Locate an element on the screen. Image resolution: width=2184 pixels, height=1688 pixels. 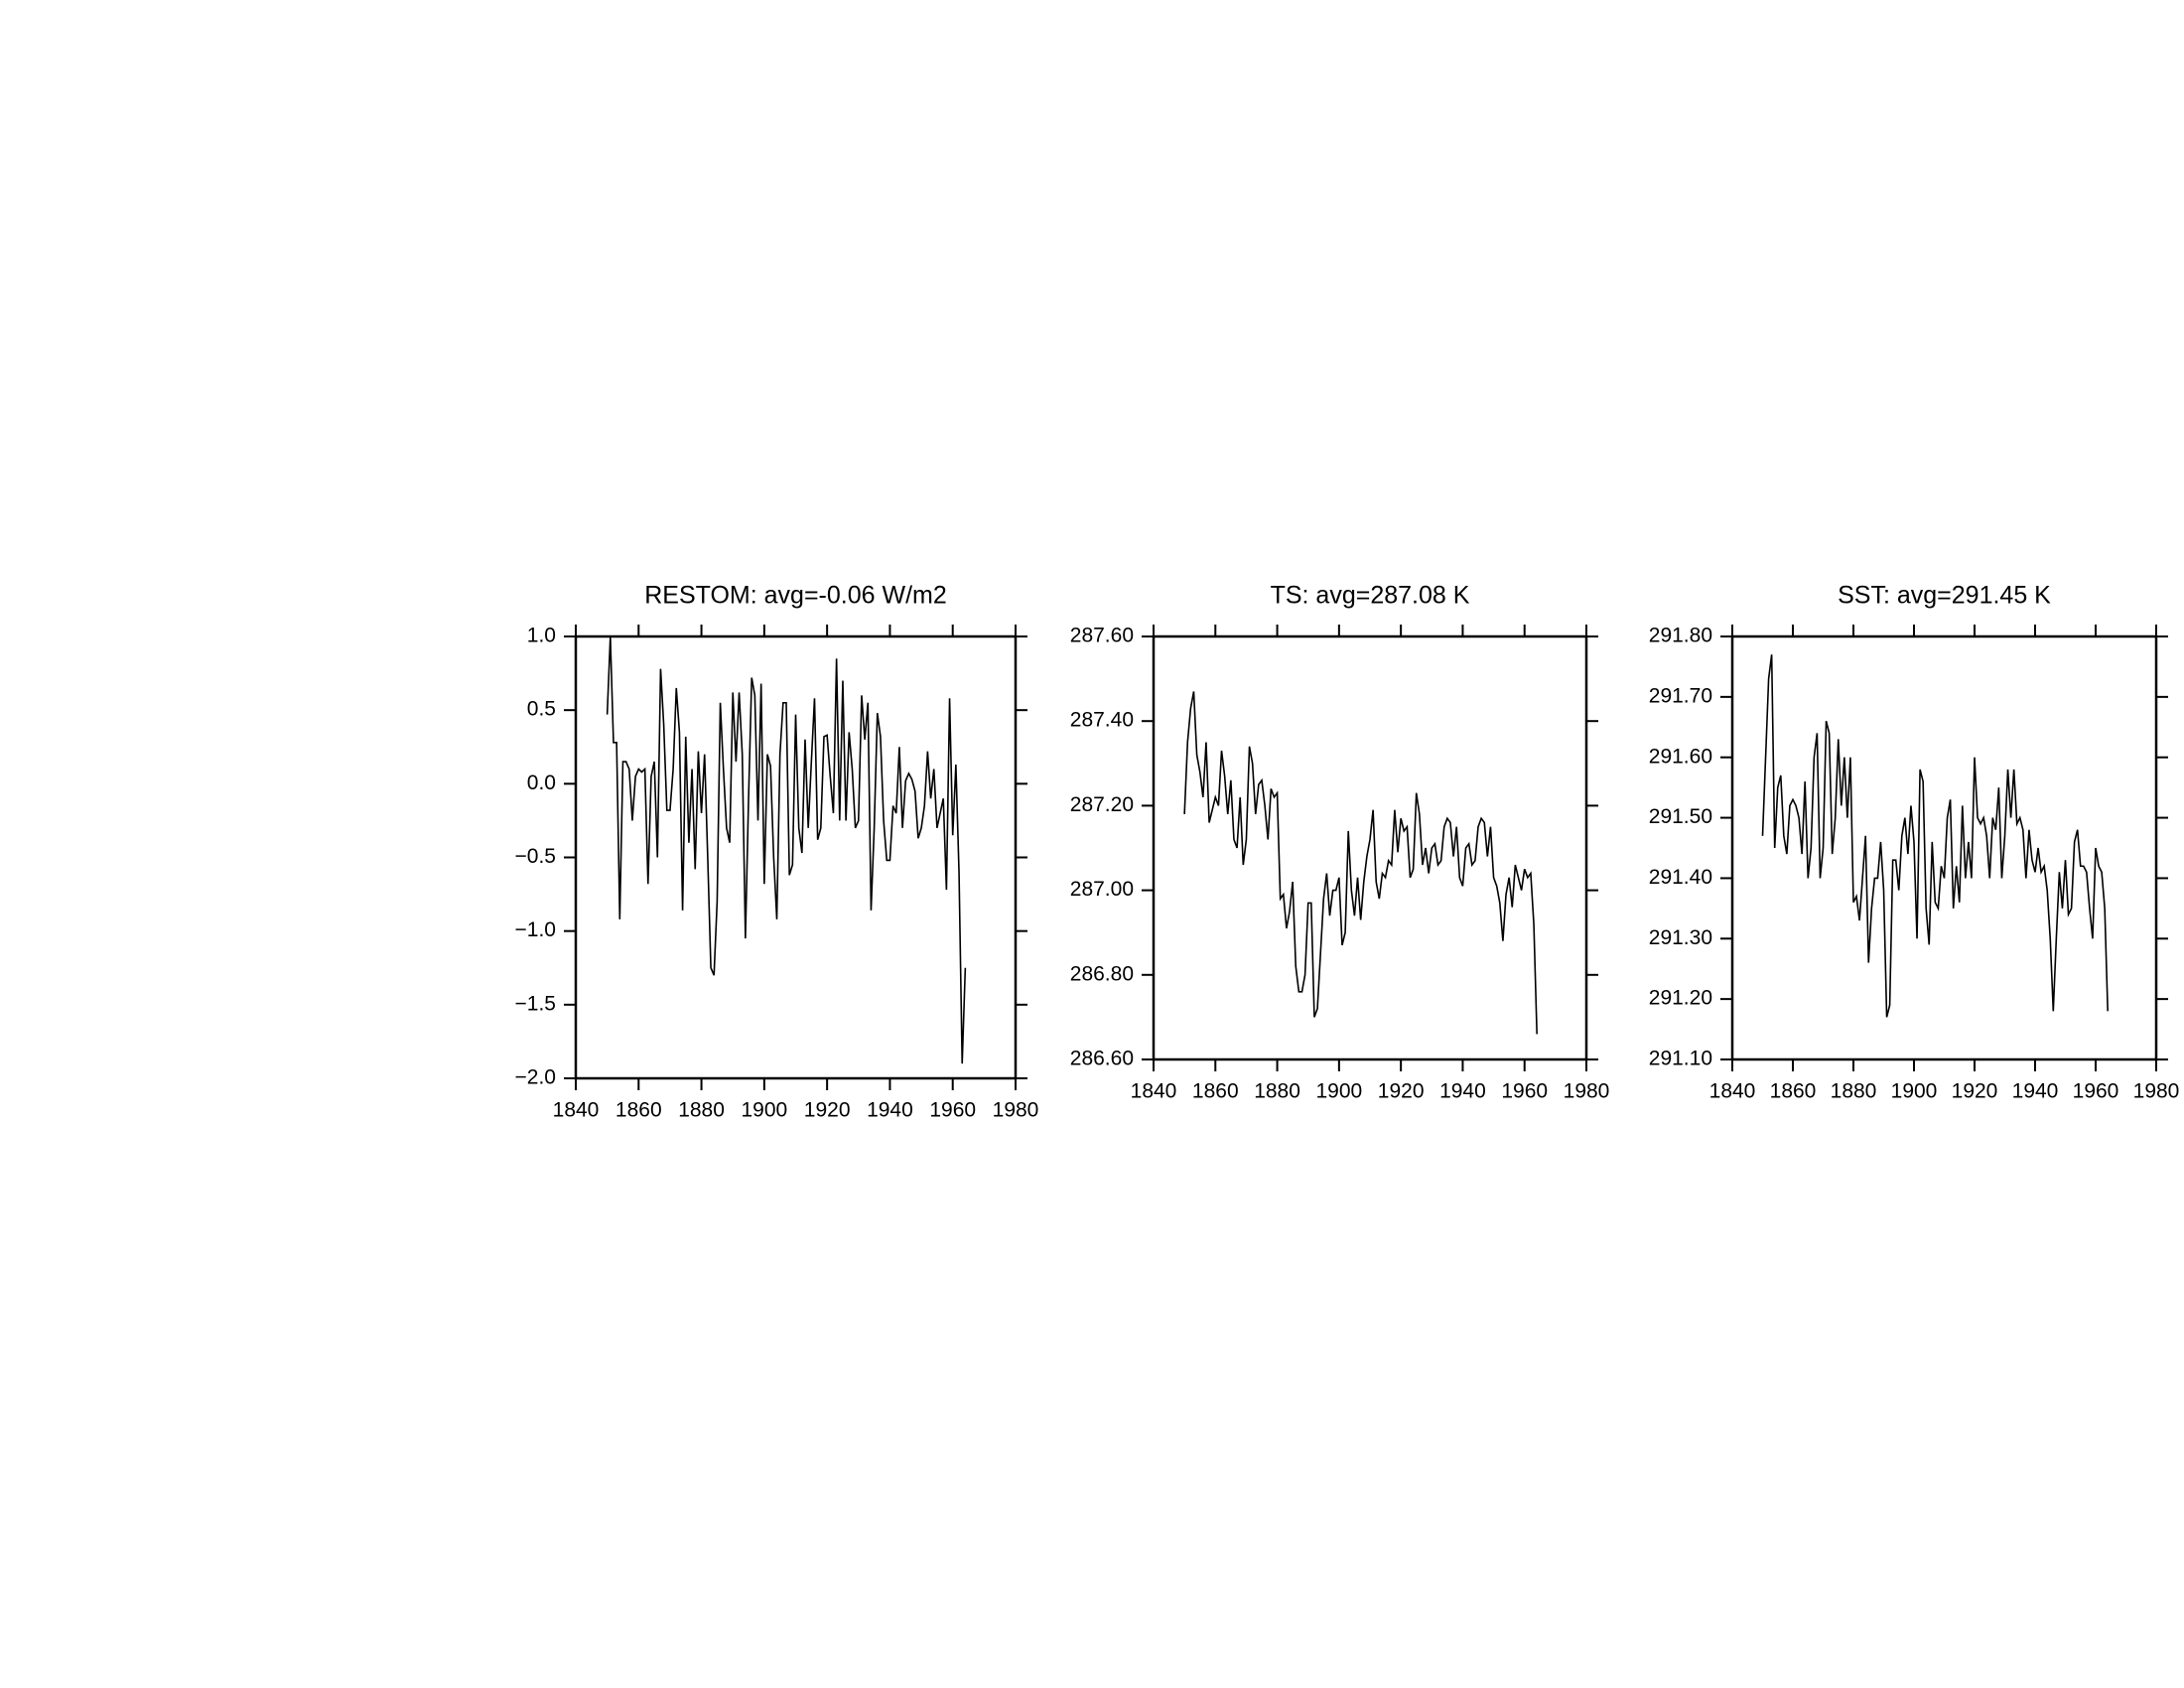
y-tick-label: 287.00 is located at coordinates (1102, 889).